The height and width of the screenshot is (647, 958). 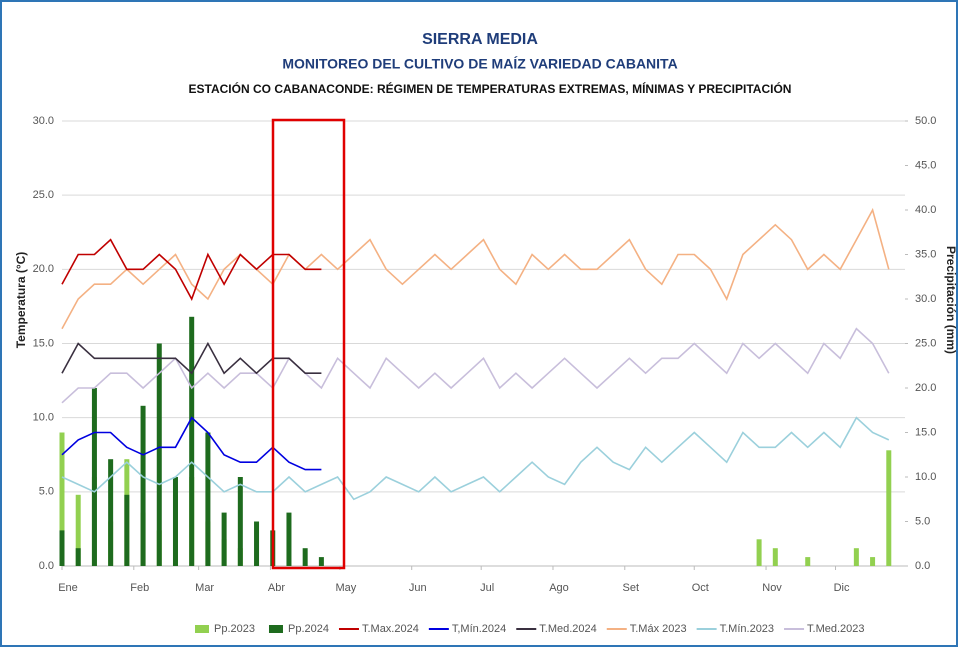 I want to click on y2-tick-label: 35.0, so click(x=925, y=254).